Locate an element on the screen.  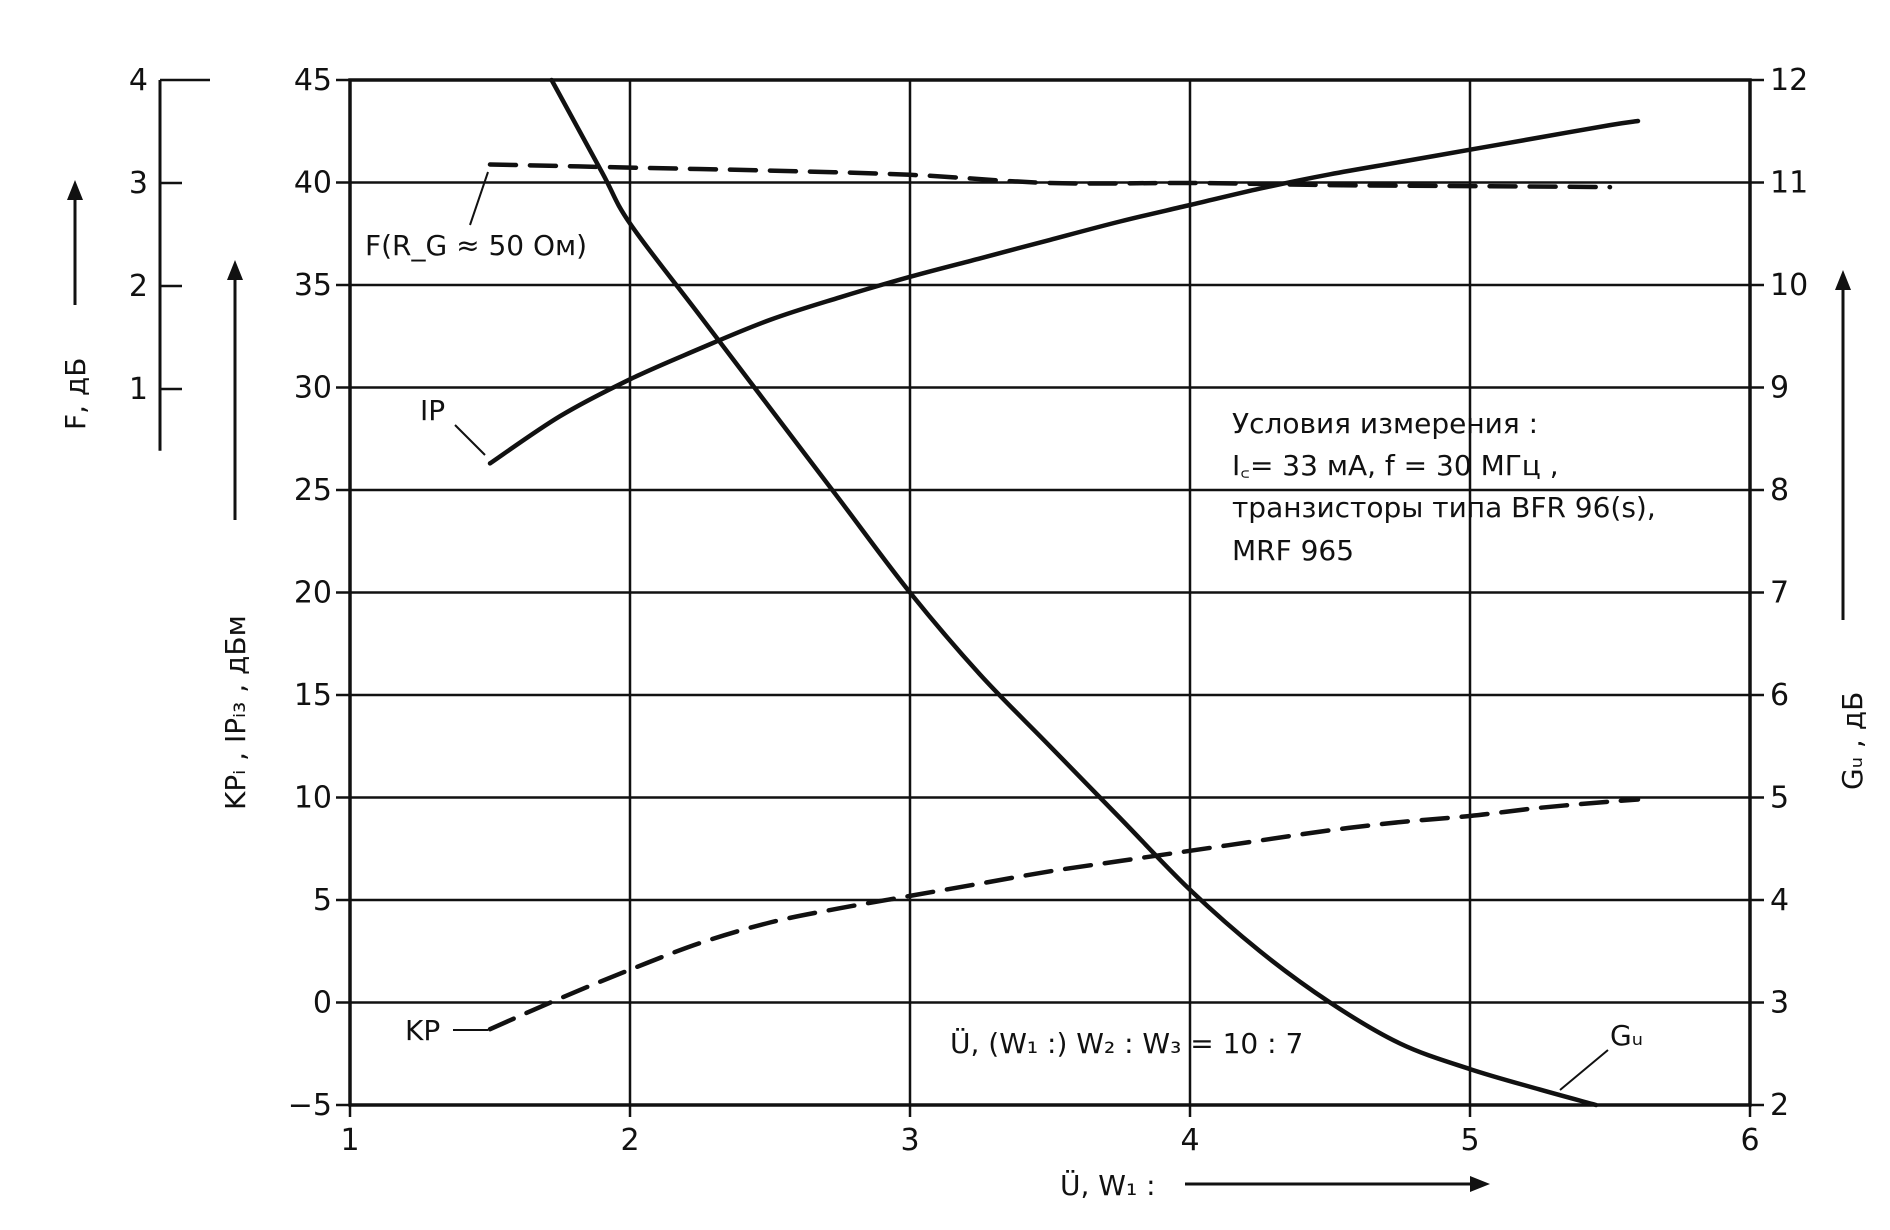
y-right-tick-label: 7 is located at coordinates (1779, 593).